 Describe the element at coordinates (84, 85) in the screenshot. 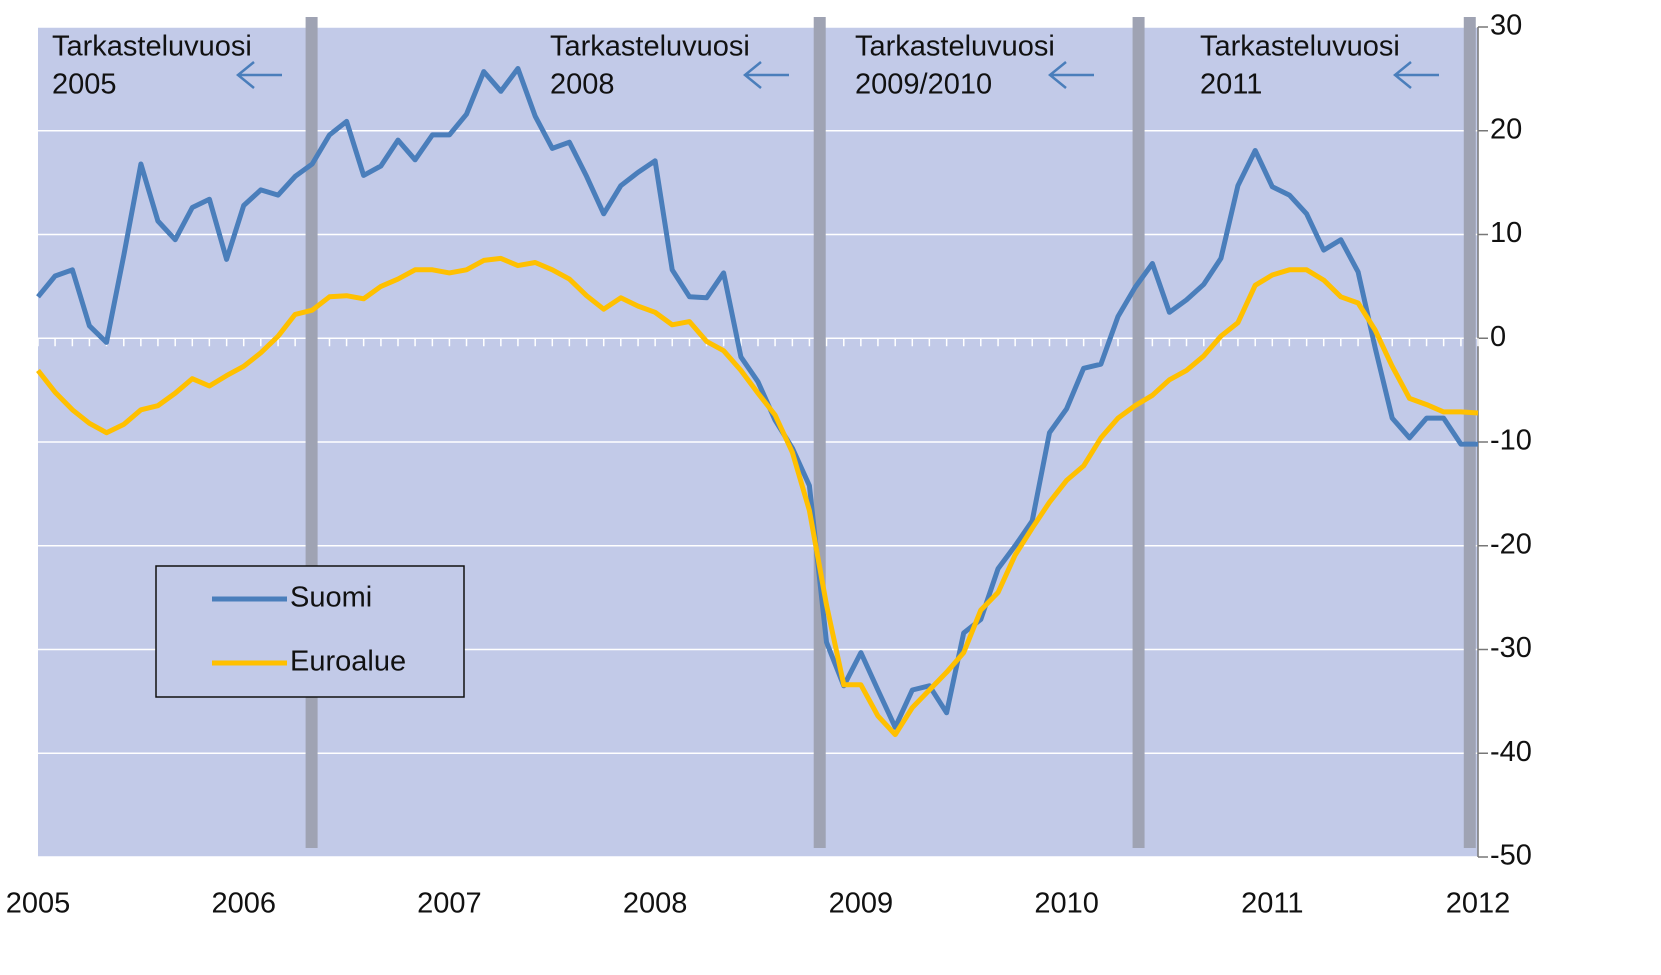

I see `annotation: 2005` at that location.